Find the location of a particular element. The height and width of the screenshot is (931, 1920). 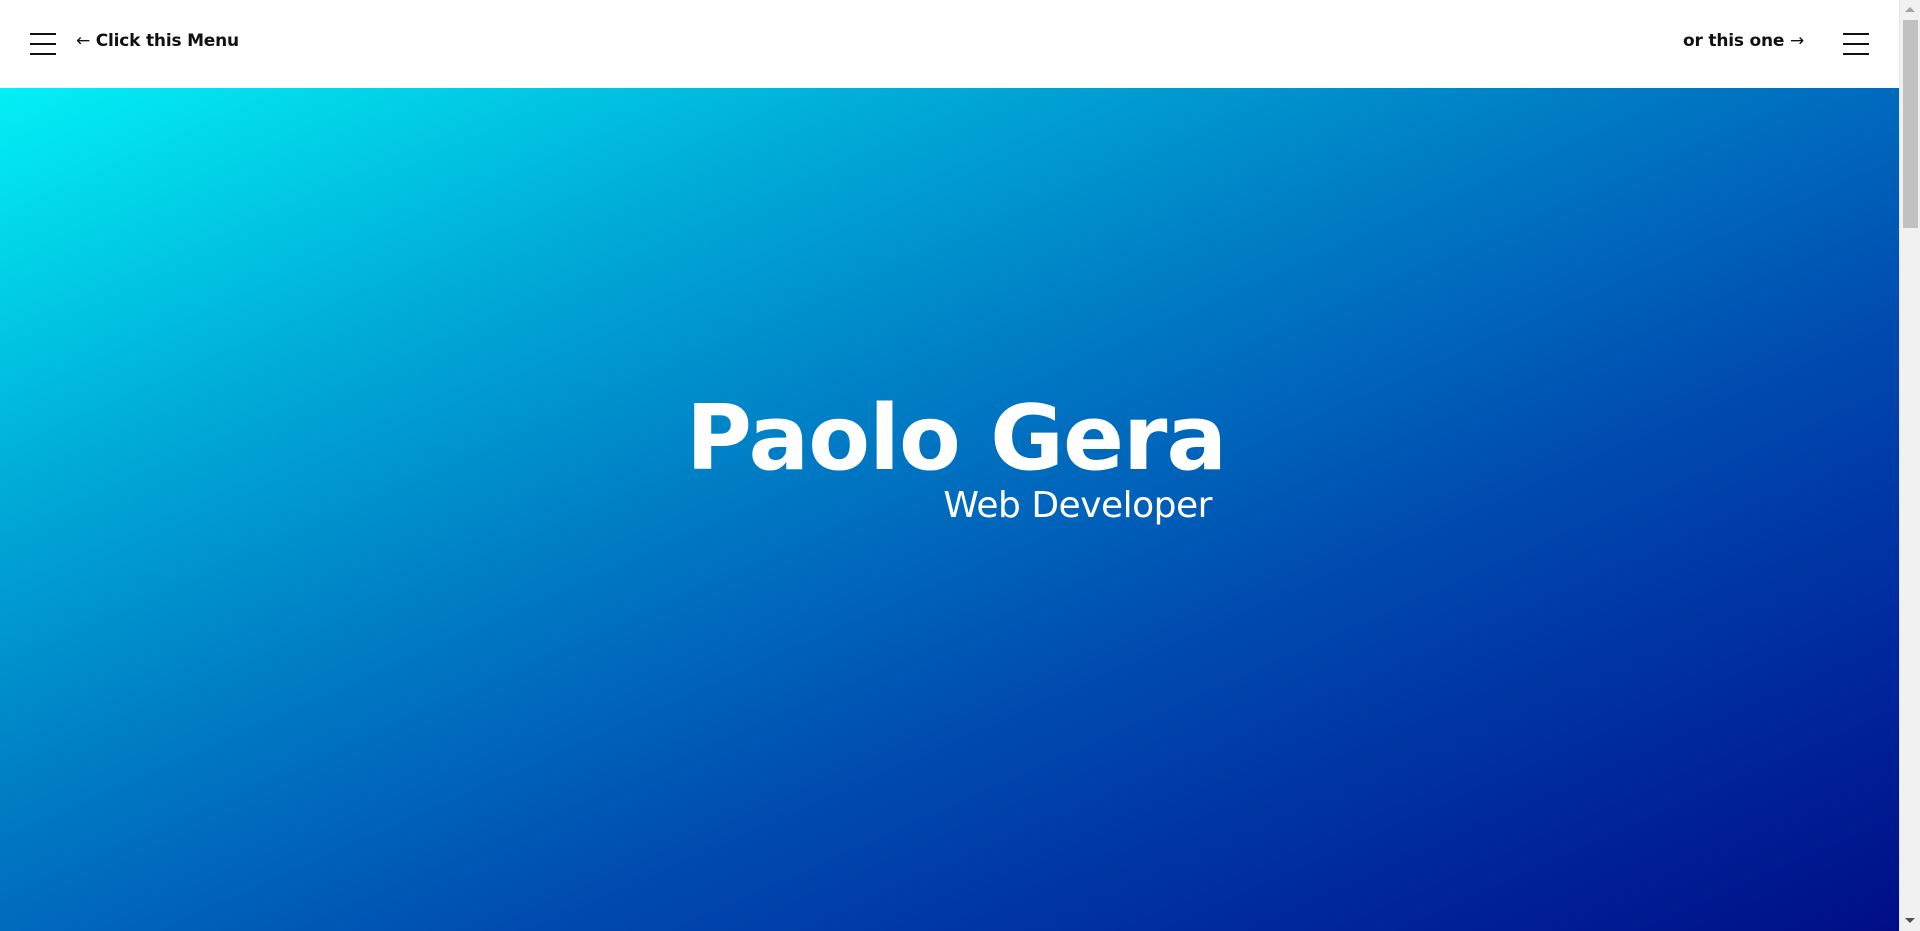

right-menu-icon is located at coordinates (1856, 44).